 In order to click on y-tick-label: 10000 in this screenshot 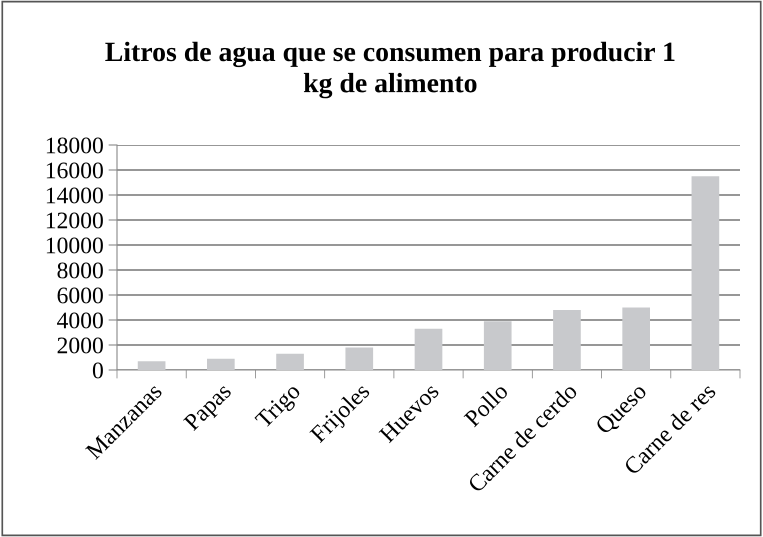, I will do `click(74, 245)`.